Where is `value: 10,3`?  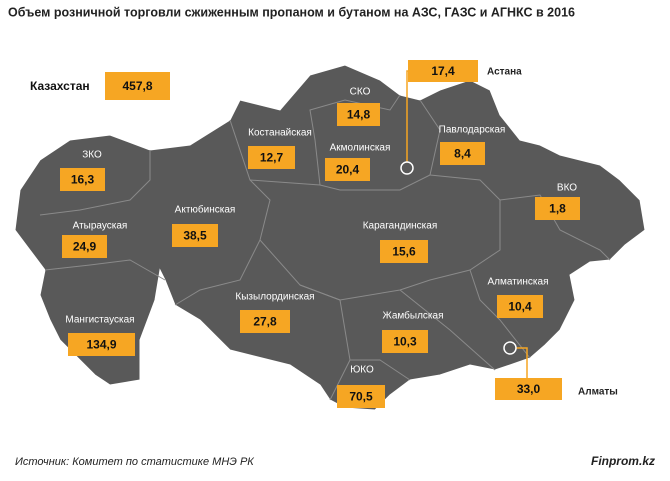
value: 10,3 is located at coordinates (405, 342).